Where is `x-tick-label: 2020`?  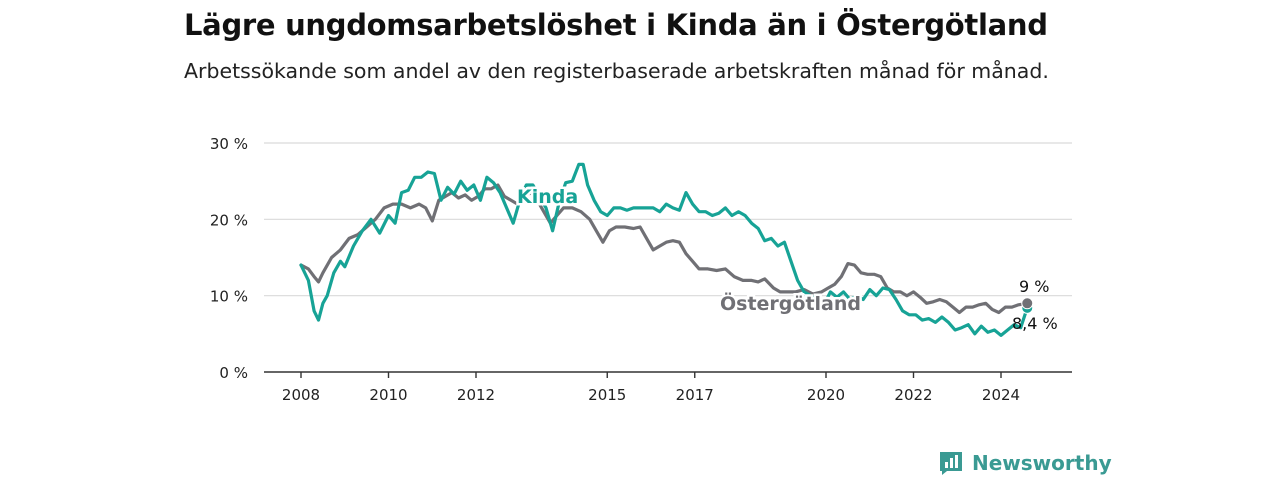
x-tick-label: 2020 is located at coordinates (826, 395).